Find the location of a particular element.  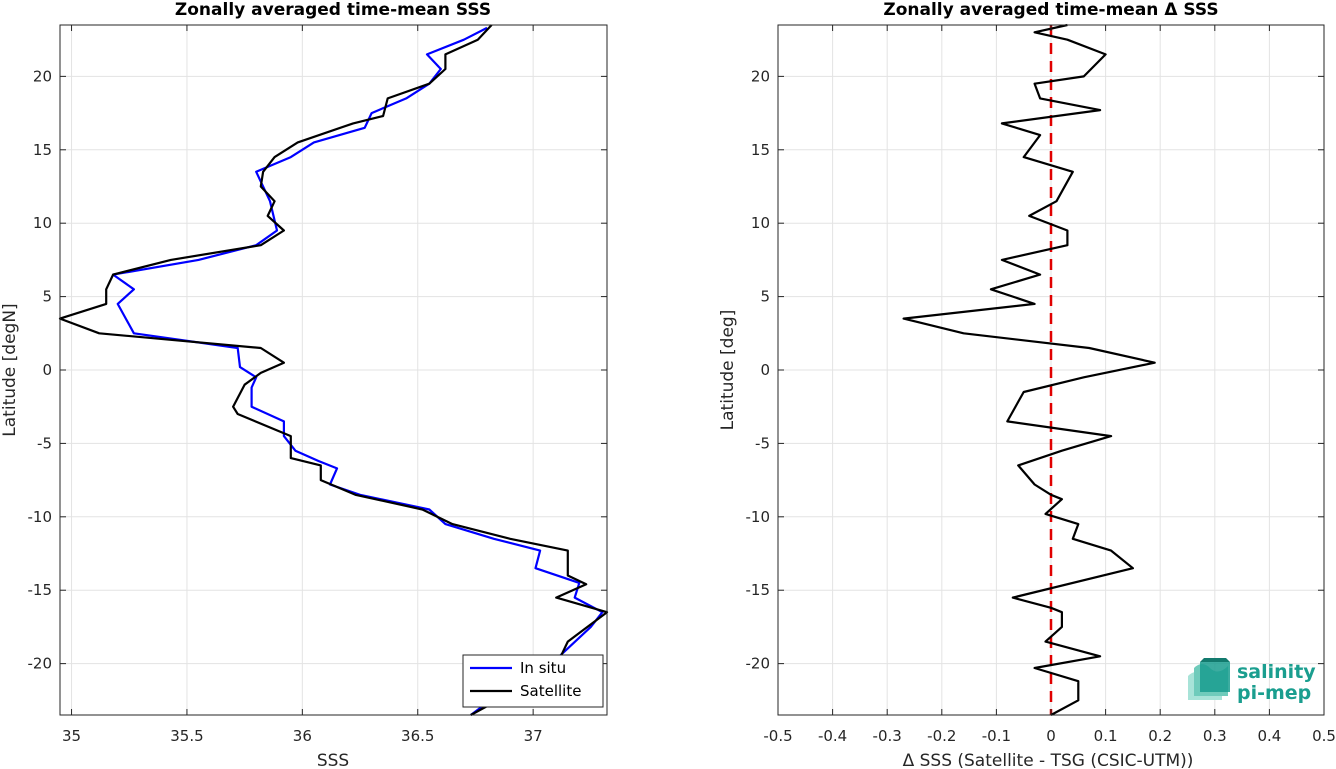

x-tick-label: 0.1 is located at coordinates (1106, 736).